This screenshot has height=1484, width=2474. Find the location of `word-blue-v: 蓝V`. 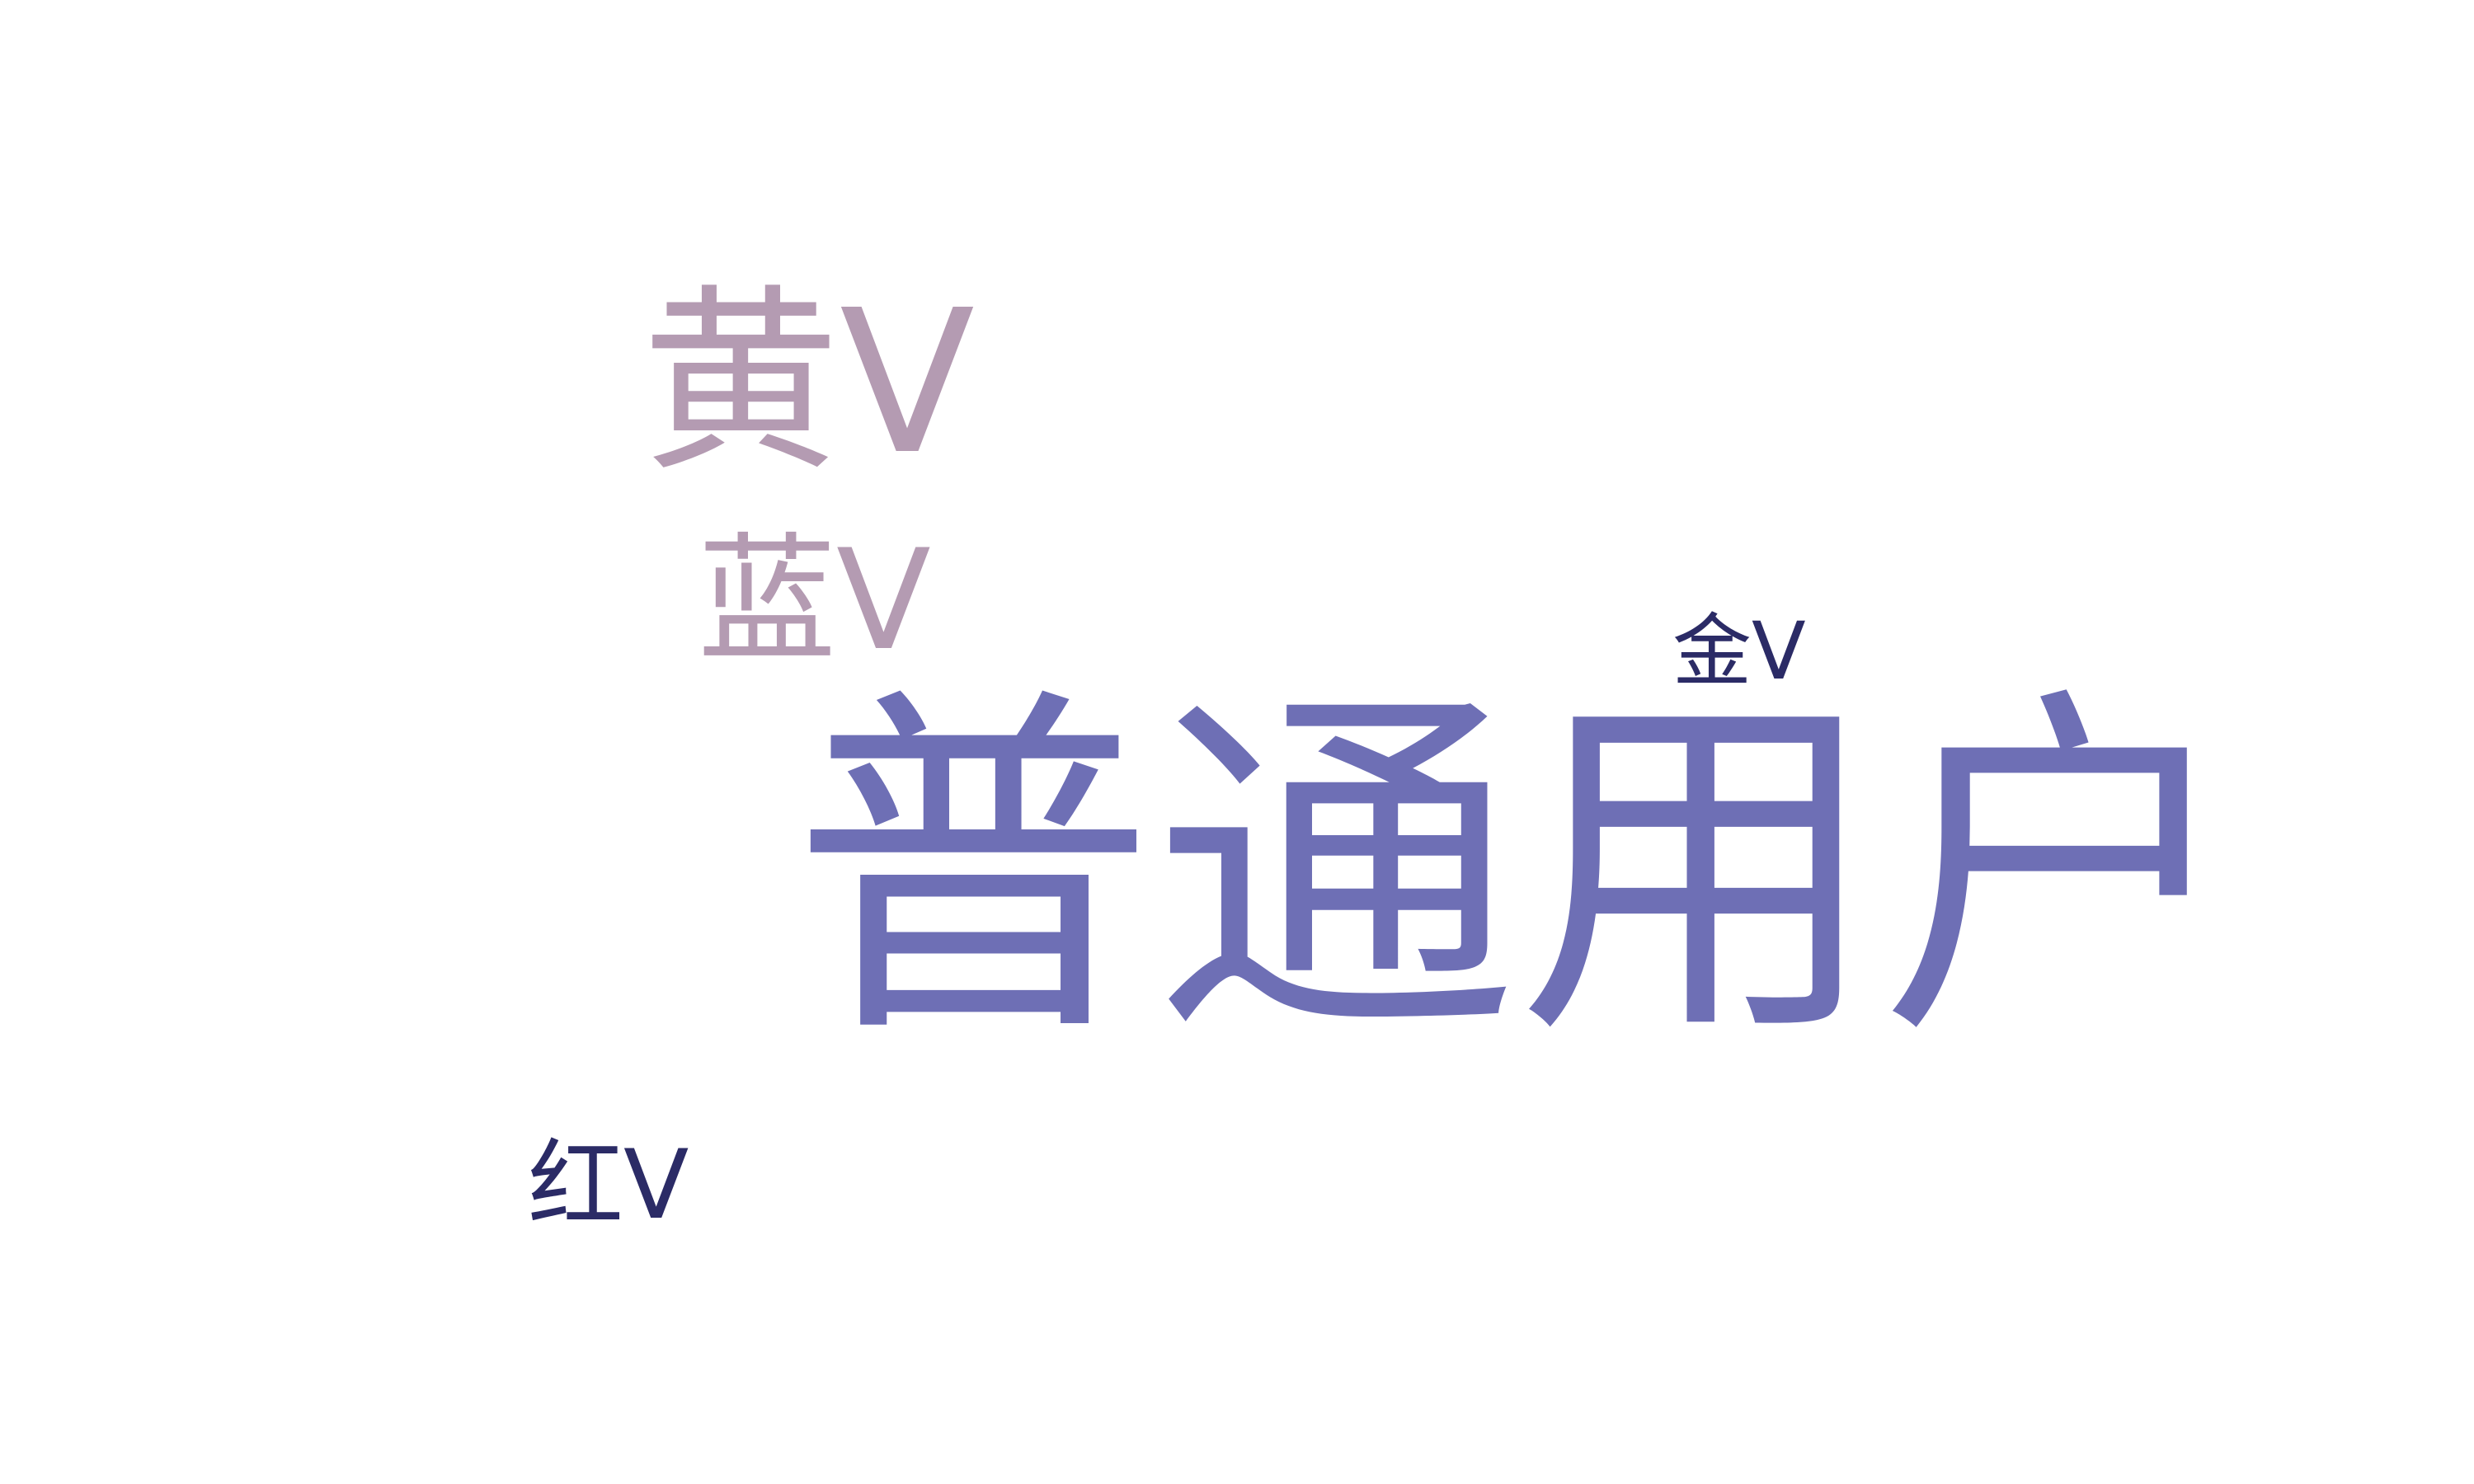

word-blue-v: 蓝V is located at coordinates (814, 600).